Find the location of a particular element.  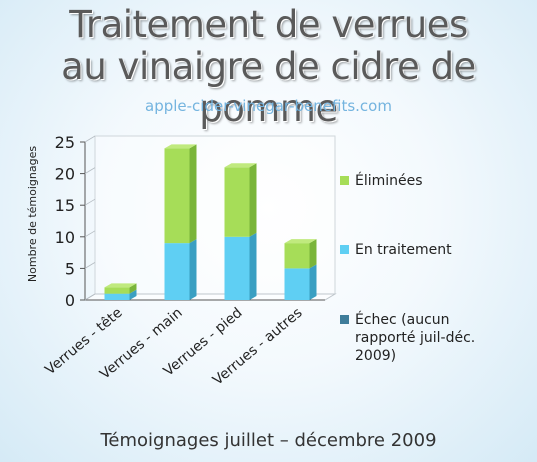

legend-label-treatment: En traitement is located at coordinates (403, 250).